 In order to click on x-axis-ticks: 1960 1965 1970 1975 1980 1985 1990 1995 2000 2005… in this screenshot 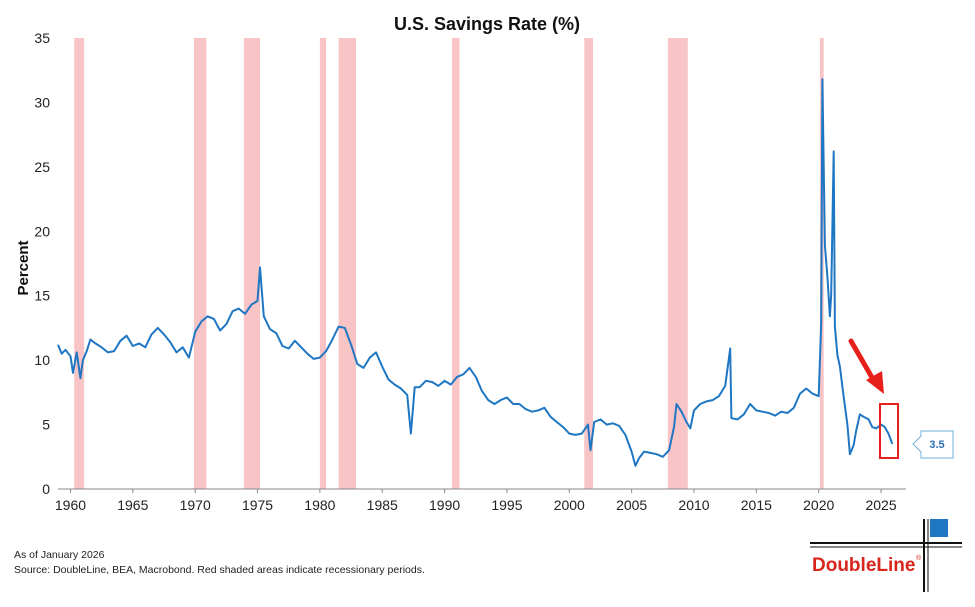, I will do `click(476, 501)`.